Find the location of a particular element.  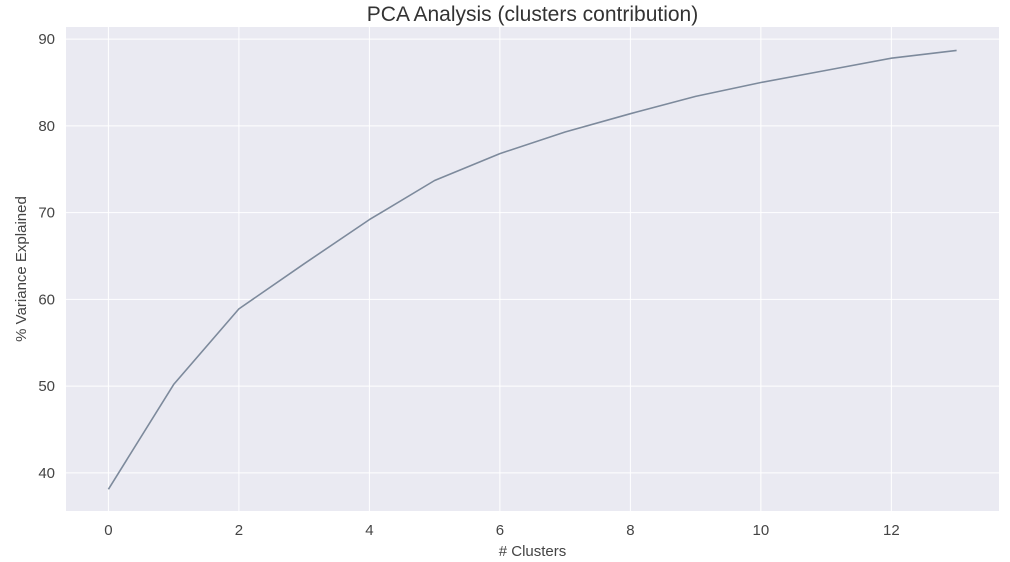

y-axis-label: % Variance Explained is located at coordinates (21, 269).